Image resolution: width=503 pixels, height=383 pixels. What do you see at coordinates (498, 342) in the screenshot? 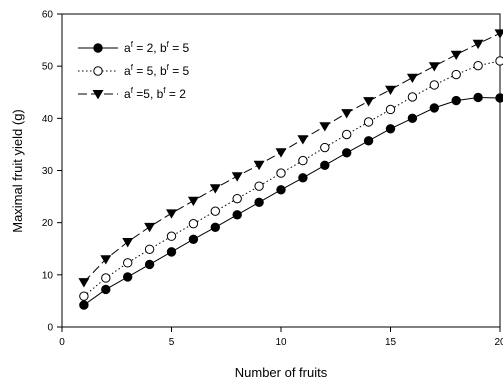
I see `x-tick-label: 20` at bounding box center [498, 342].